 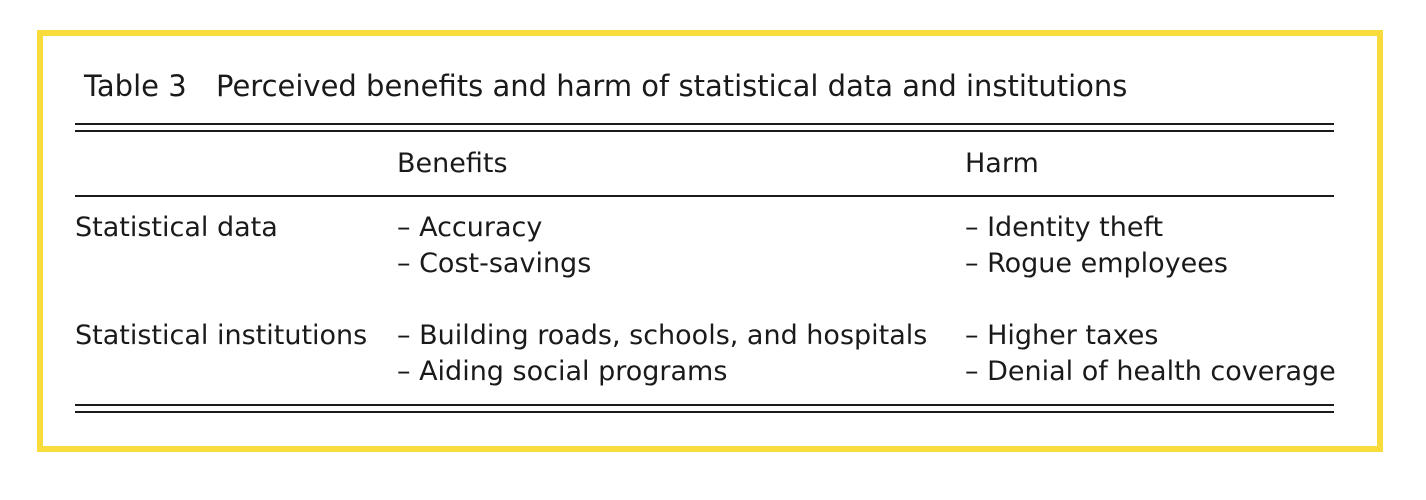 I want to click on list-item: – Cost-savings, so click(x=494, y=263).